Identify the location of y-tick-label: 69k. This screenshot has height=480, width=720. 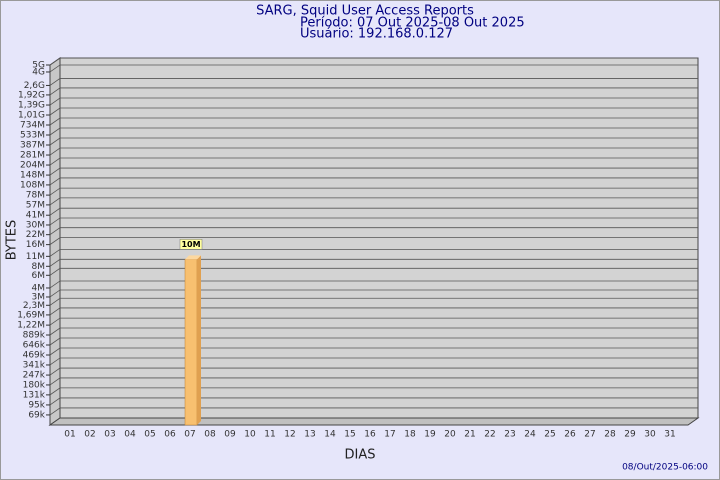
(36, 415).